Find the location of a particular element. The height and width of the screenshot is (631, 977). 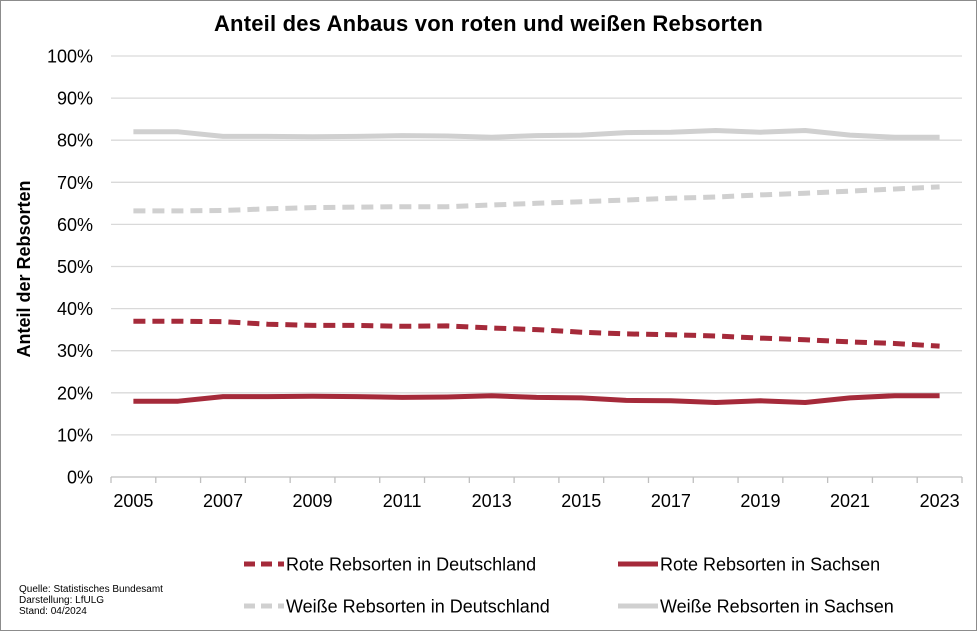

x-tick-label: 2015 is located at coordinates (581, 501).